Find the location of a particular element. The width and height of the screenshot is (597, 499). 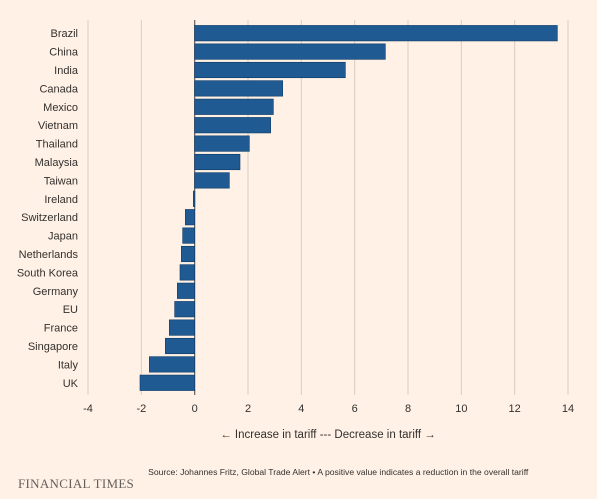

bar-uk is located at coordinates (167, 382).